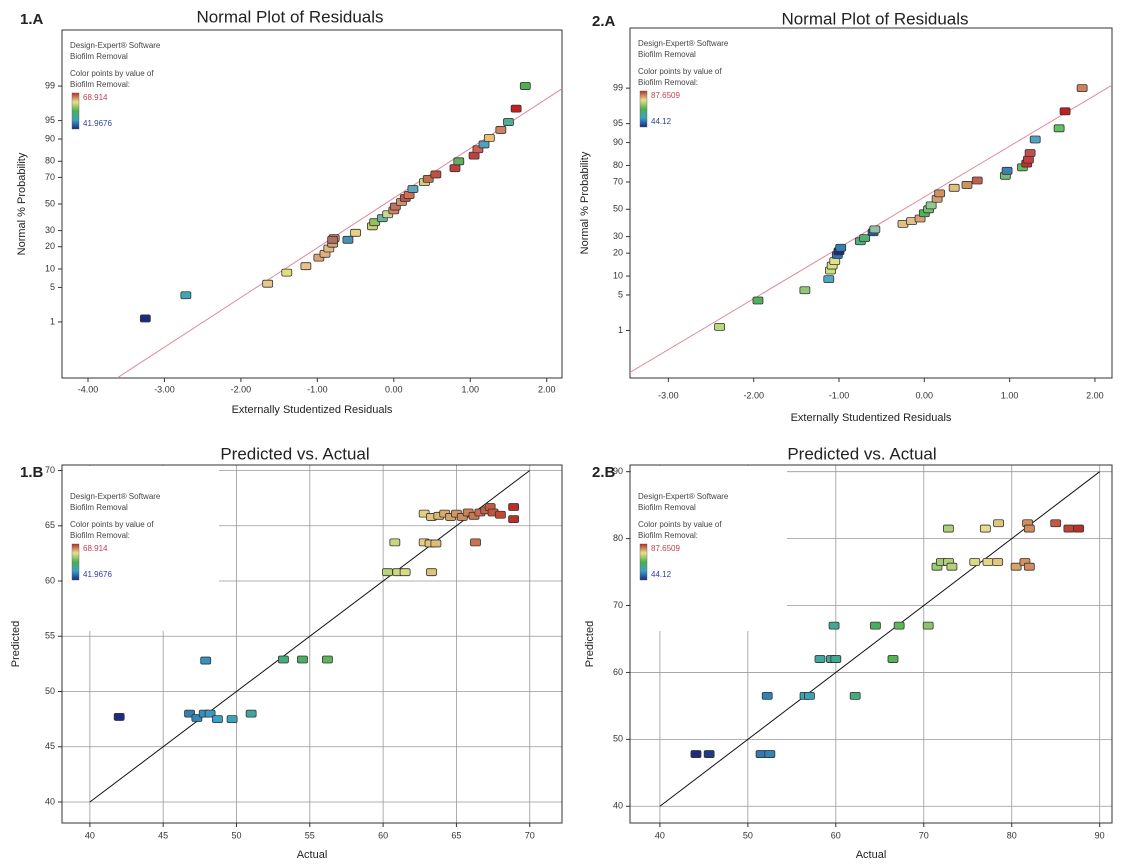 The image size is (1122, 865). Describe the element at coordinates (618, 605) in the screenshot. I see `y-tick-label: 70` at that location.